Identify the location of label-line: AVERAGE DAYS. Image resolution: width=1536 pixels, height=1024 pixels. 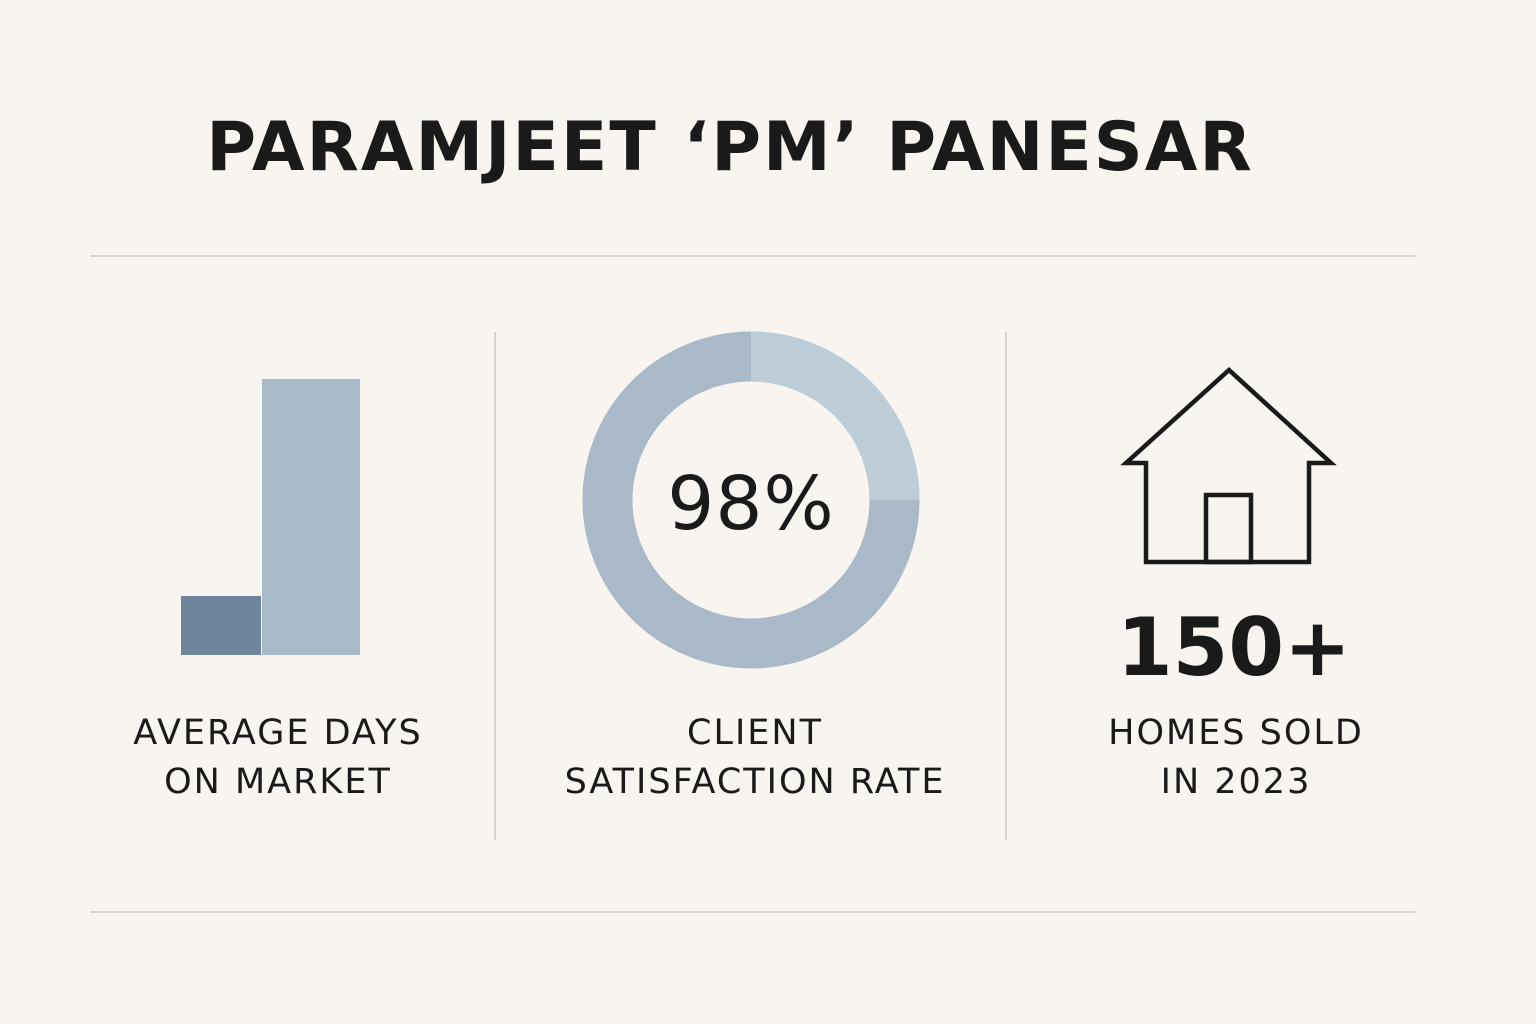
(278, 733).